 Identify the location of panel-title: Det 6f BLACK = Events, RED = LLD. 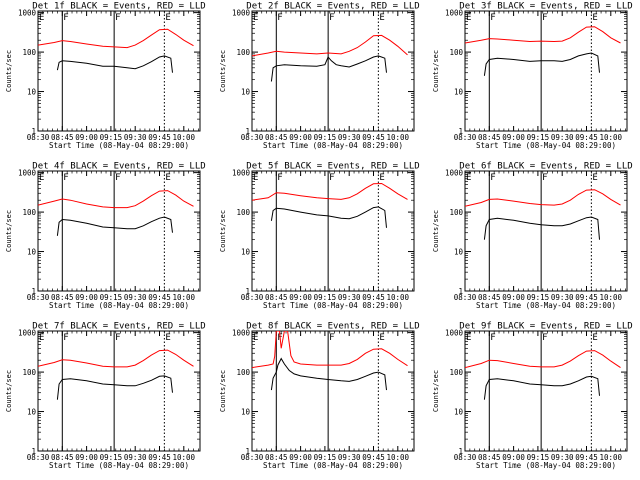
(545, 167).